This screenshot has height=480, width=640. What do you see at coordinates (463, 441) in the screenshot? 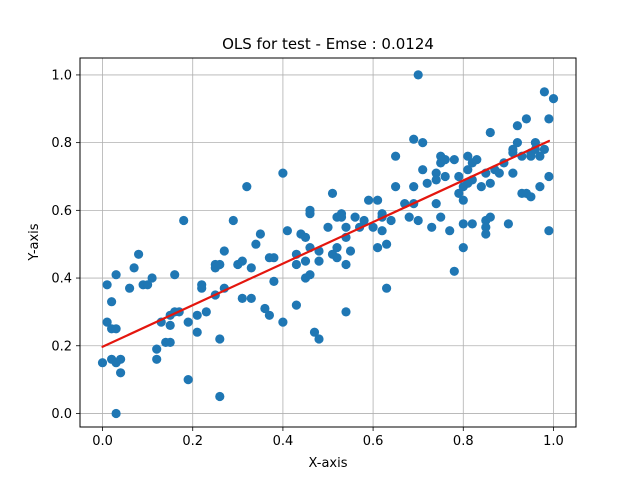
I see `x-tick-label: 0.8` at bounding box center [463, 441].